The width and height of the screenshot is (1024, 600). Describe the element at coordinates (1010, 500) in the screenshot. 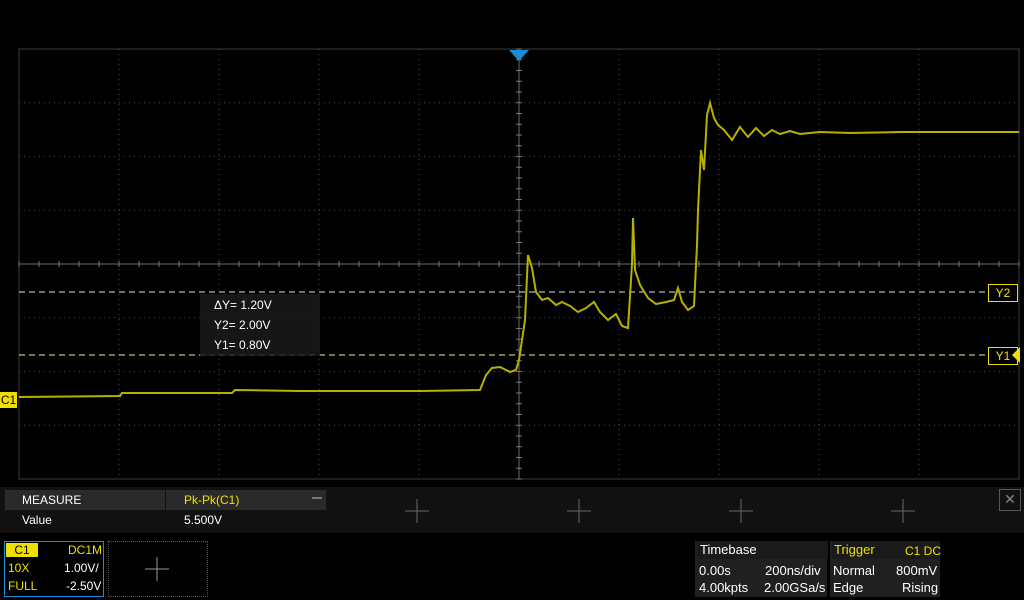

I see `measure-close-button: ✕` at that location.